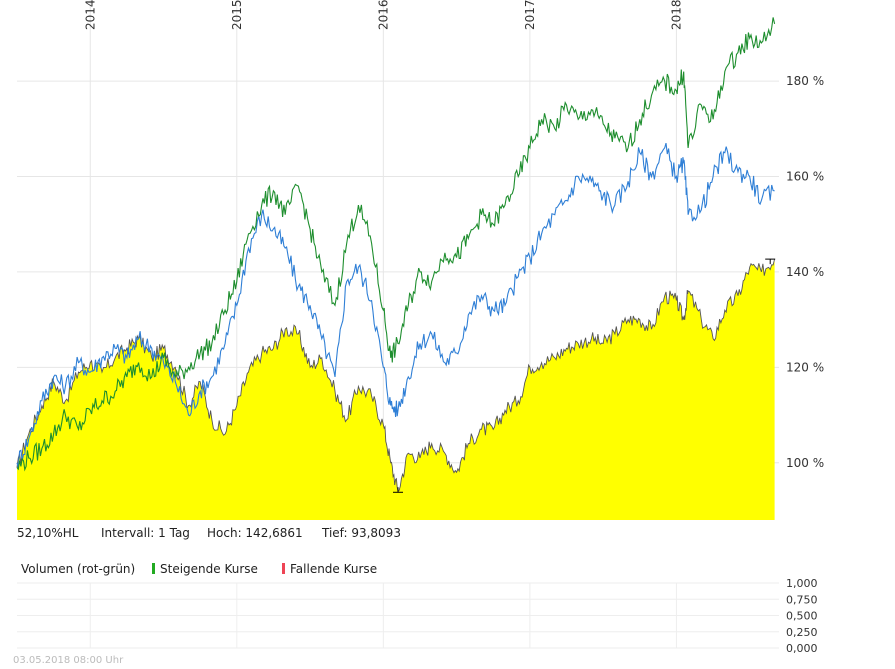 The image size is (895, 669). Describe the element at coordinates (78, 569) in the screenshot. I see `volume-title: Volumen (rot-grün)` at that location.